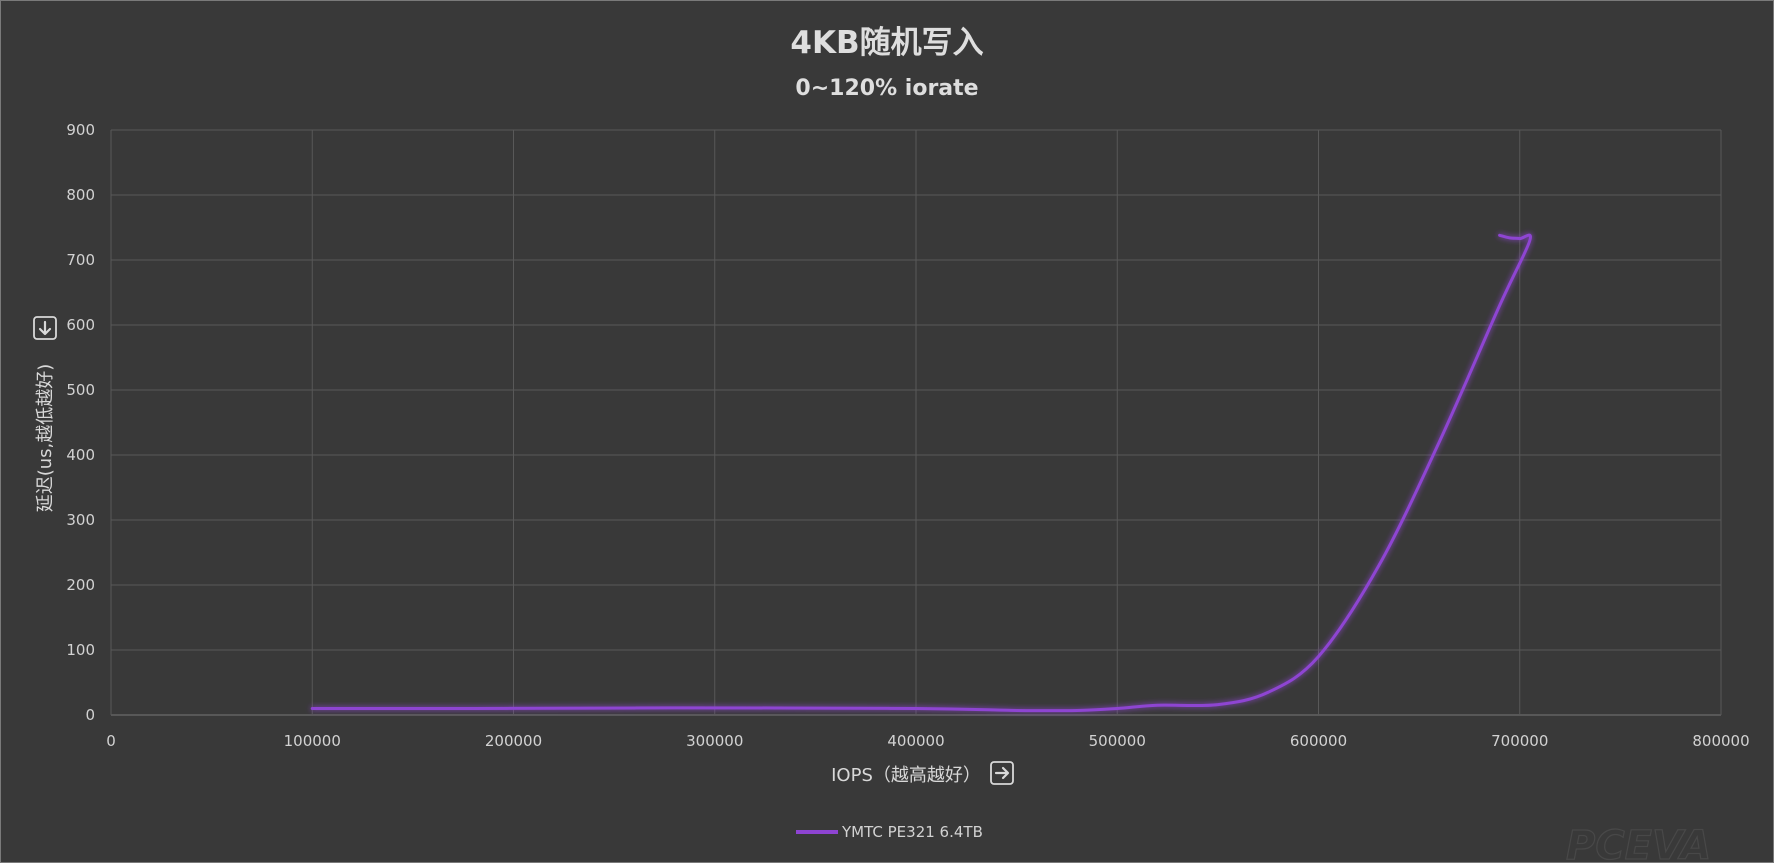 This screenshot has width=1774, height=863. What do you see at coordinates (886, 88) in the screenshot?
I see `chart-subtitle: 0~120% iorate` at bounding box center [886, 88].